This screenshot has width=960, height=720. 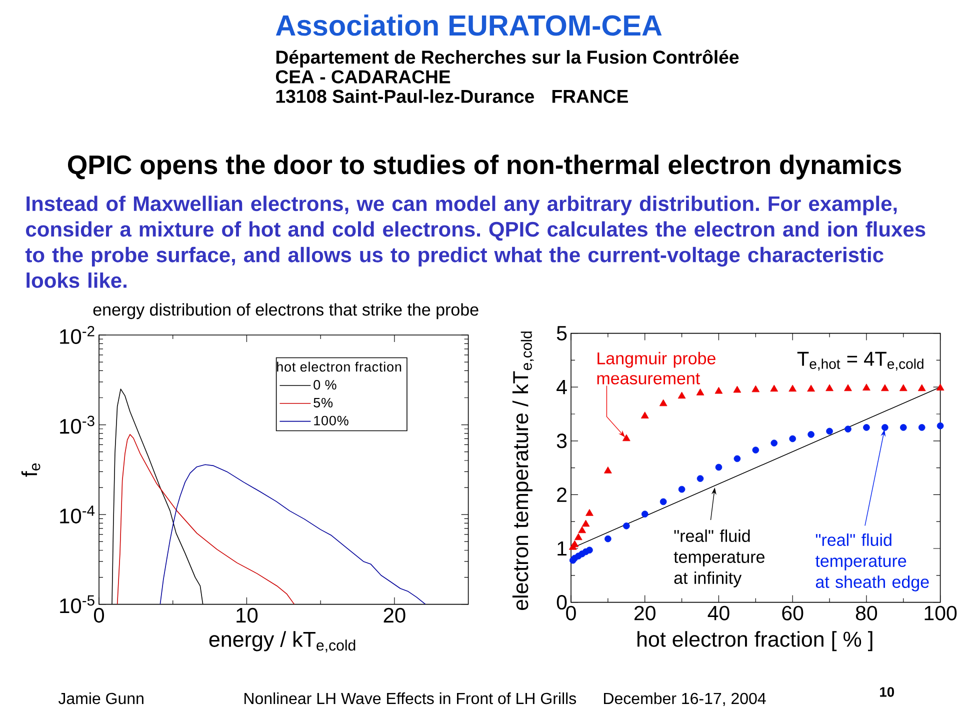 What do you see at coordinates (561, 333) in the screenshot?
I see `y-tick-label: 5` at bounding box center [561, 333].